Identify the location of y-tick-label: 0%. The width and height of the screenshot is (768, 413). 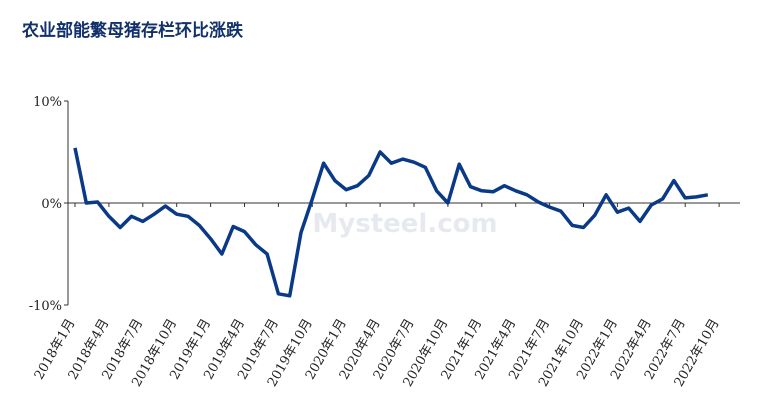
(51, 204).